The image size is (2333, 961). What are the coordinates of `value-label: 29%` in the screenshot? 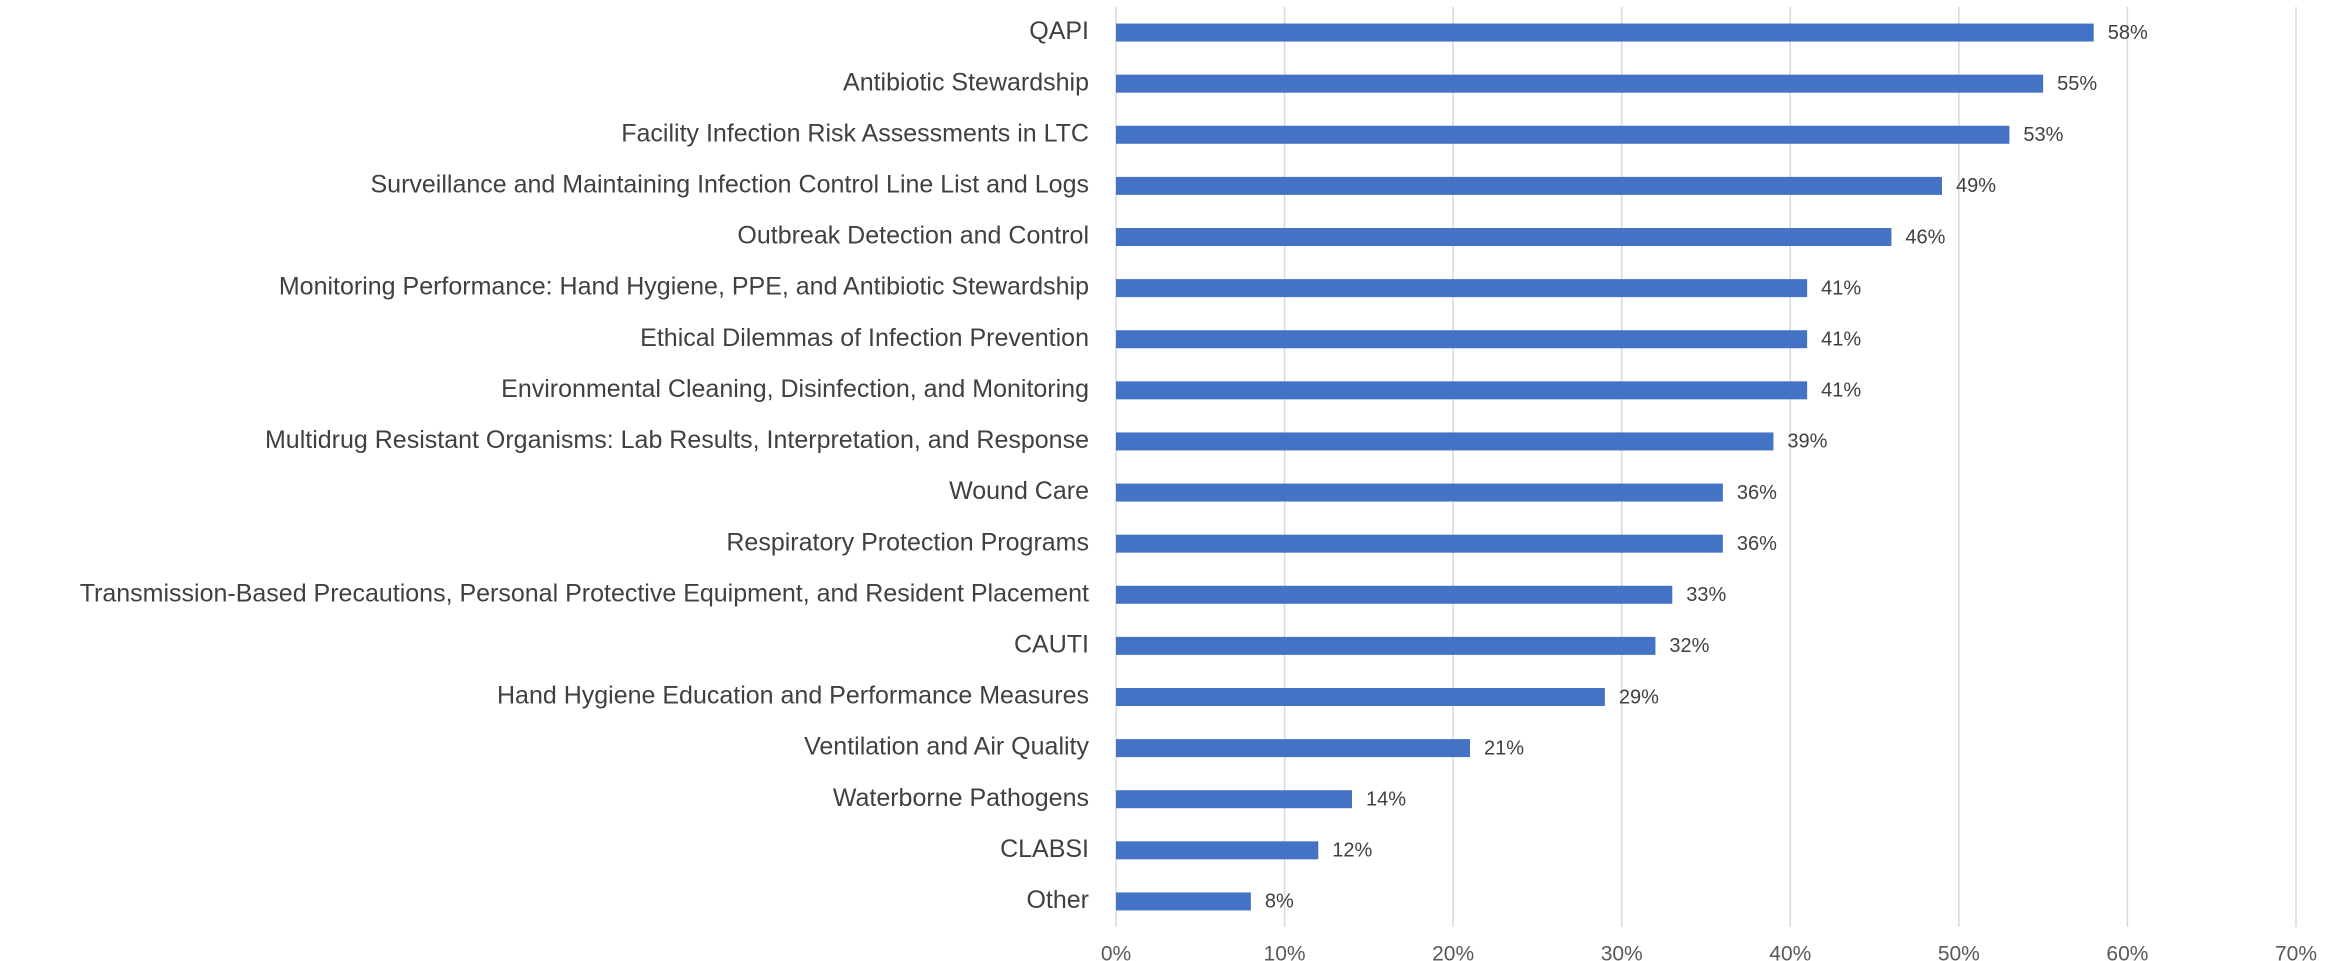 It's located at (1639, 697).